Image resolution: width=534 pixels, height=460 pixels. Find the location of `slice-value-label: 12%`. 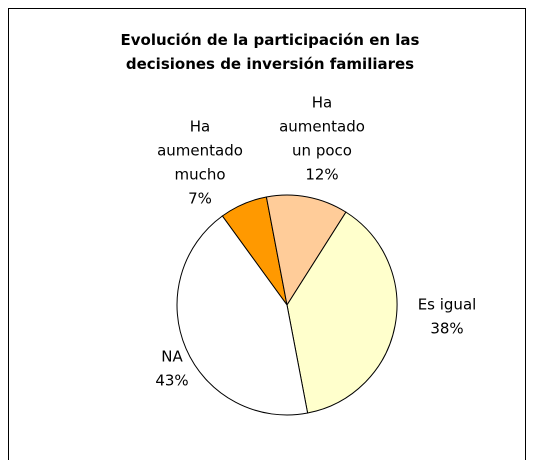

slice-value-label: 12% is located at coordinates (321, 175).